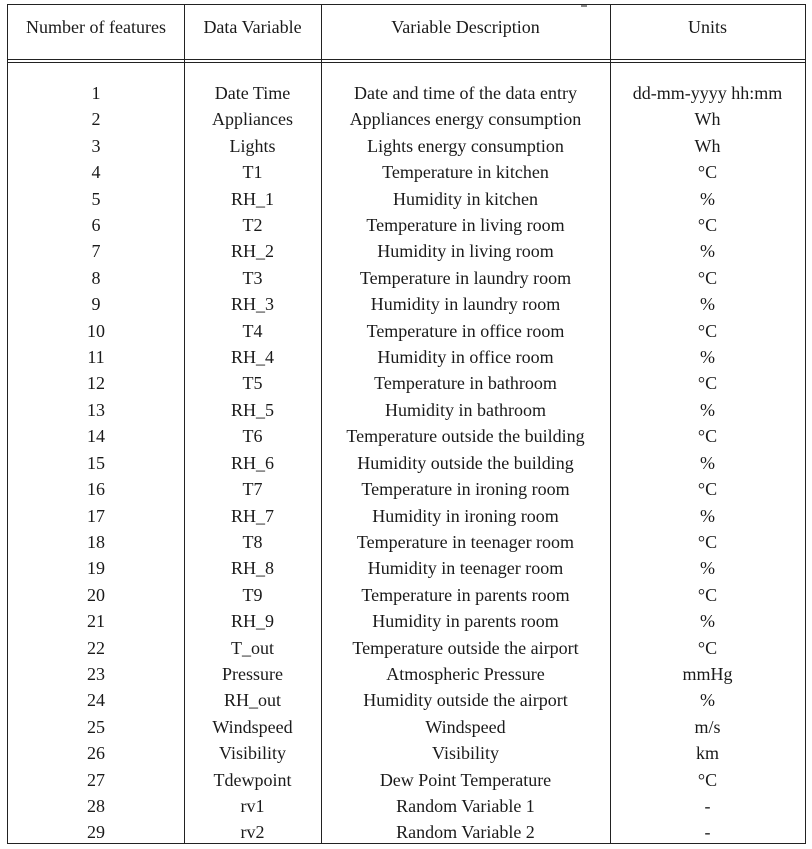  What do you see at coordinates (96, 700) in the screenshot?
I see `cell-feature-number: 24` at bounding box center [96, 700].